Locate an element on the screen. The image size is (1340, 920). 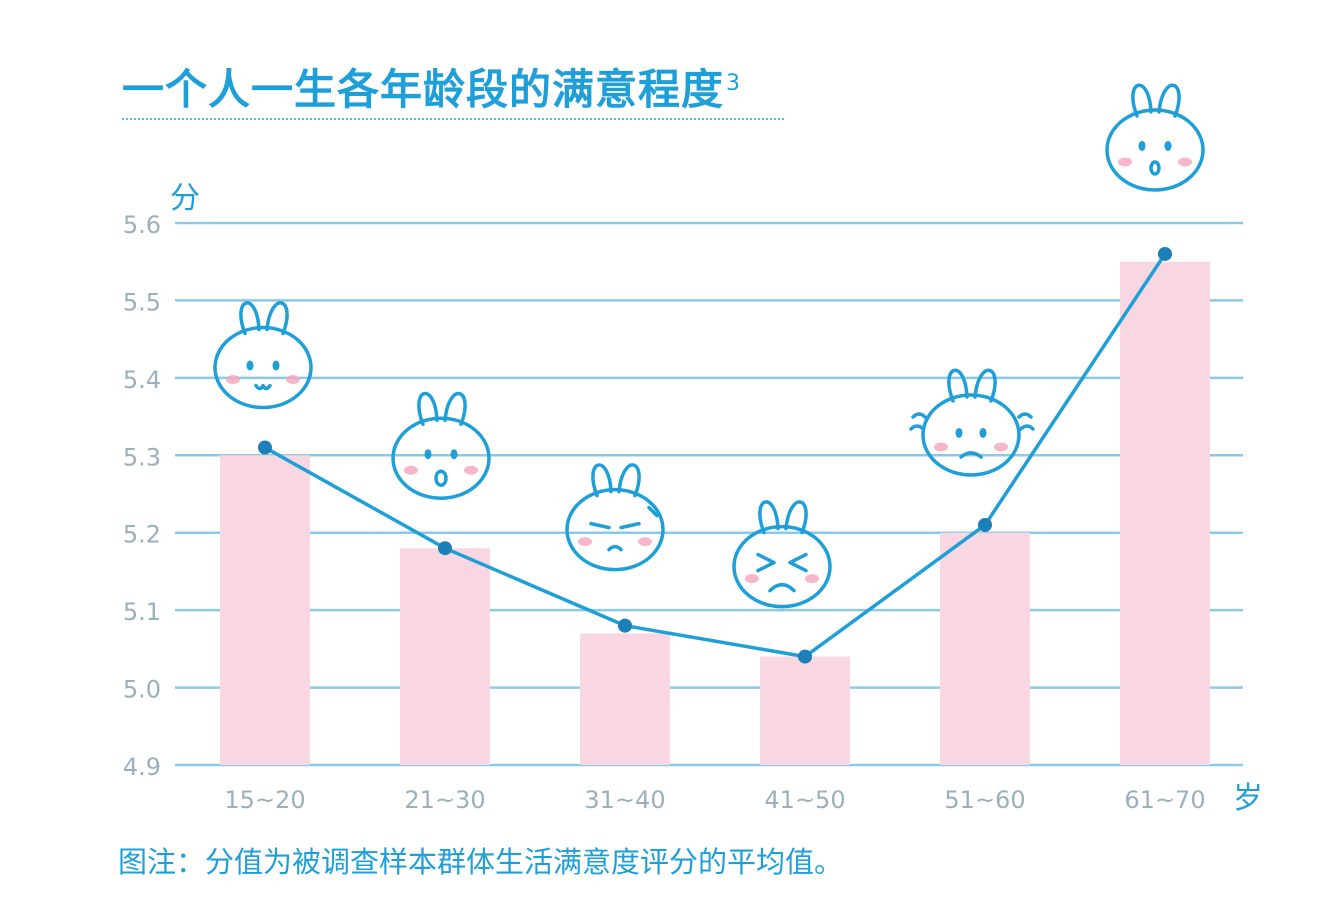
y-tick-labels: 4.9 5.0 5.1 5.2 5.3 5.4 5.5 5.6 is located at coordinates (142, 496).